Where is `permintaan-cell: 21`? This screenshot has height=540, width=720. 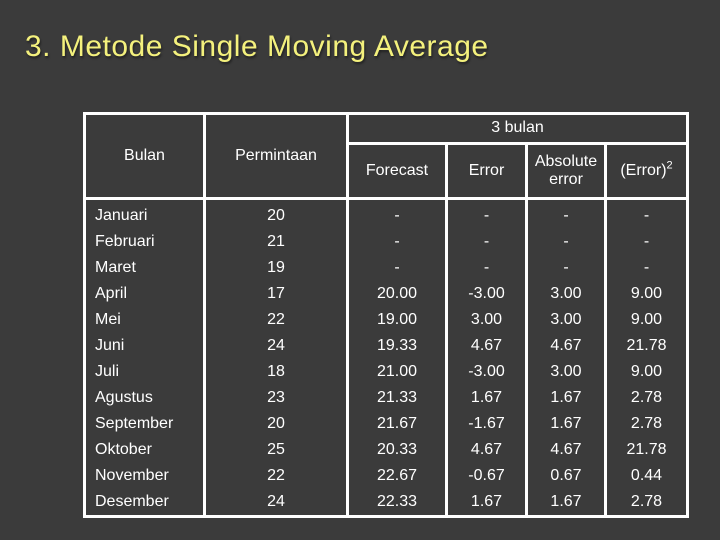
permintaan-cell: 21 is located at coordinates (276, 242).